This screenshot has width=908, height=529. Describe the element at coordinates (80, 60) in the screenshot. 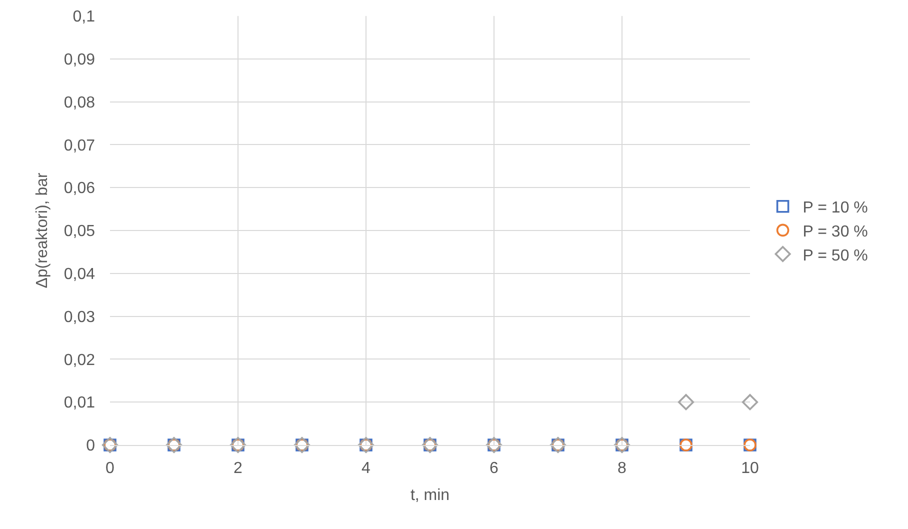

I see `y-tick-label: 0,09` at that location.